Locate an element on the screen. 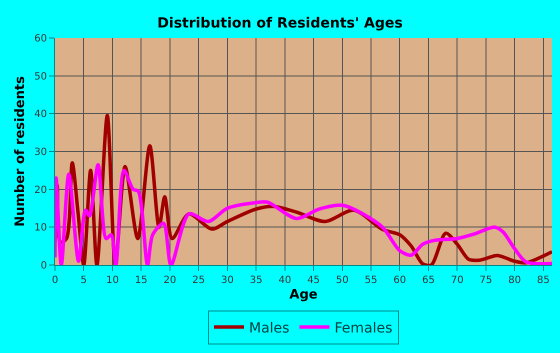 The image size is (560, 353). y-axis-title: Number of residents is located at coordinates (20, 151).